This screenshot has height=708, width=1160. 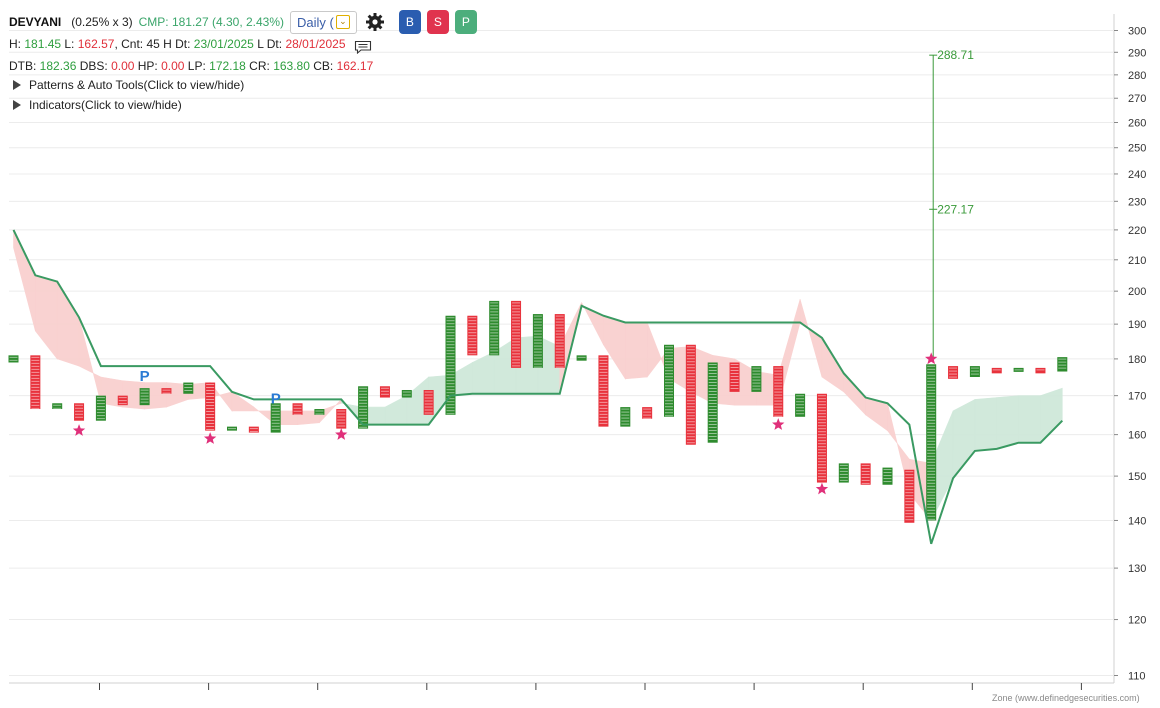 I want to click on symbol-name: DEVYANI, so click(x=35, y=22).